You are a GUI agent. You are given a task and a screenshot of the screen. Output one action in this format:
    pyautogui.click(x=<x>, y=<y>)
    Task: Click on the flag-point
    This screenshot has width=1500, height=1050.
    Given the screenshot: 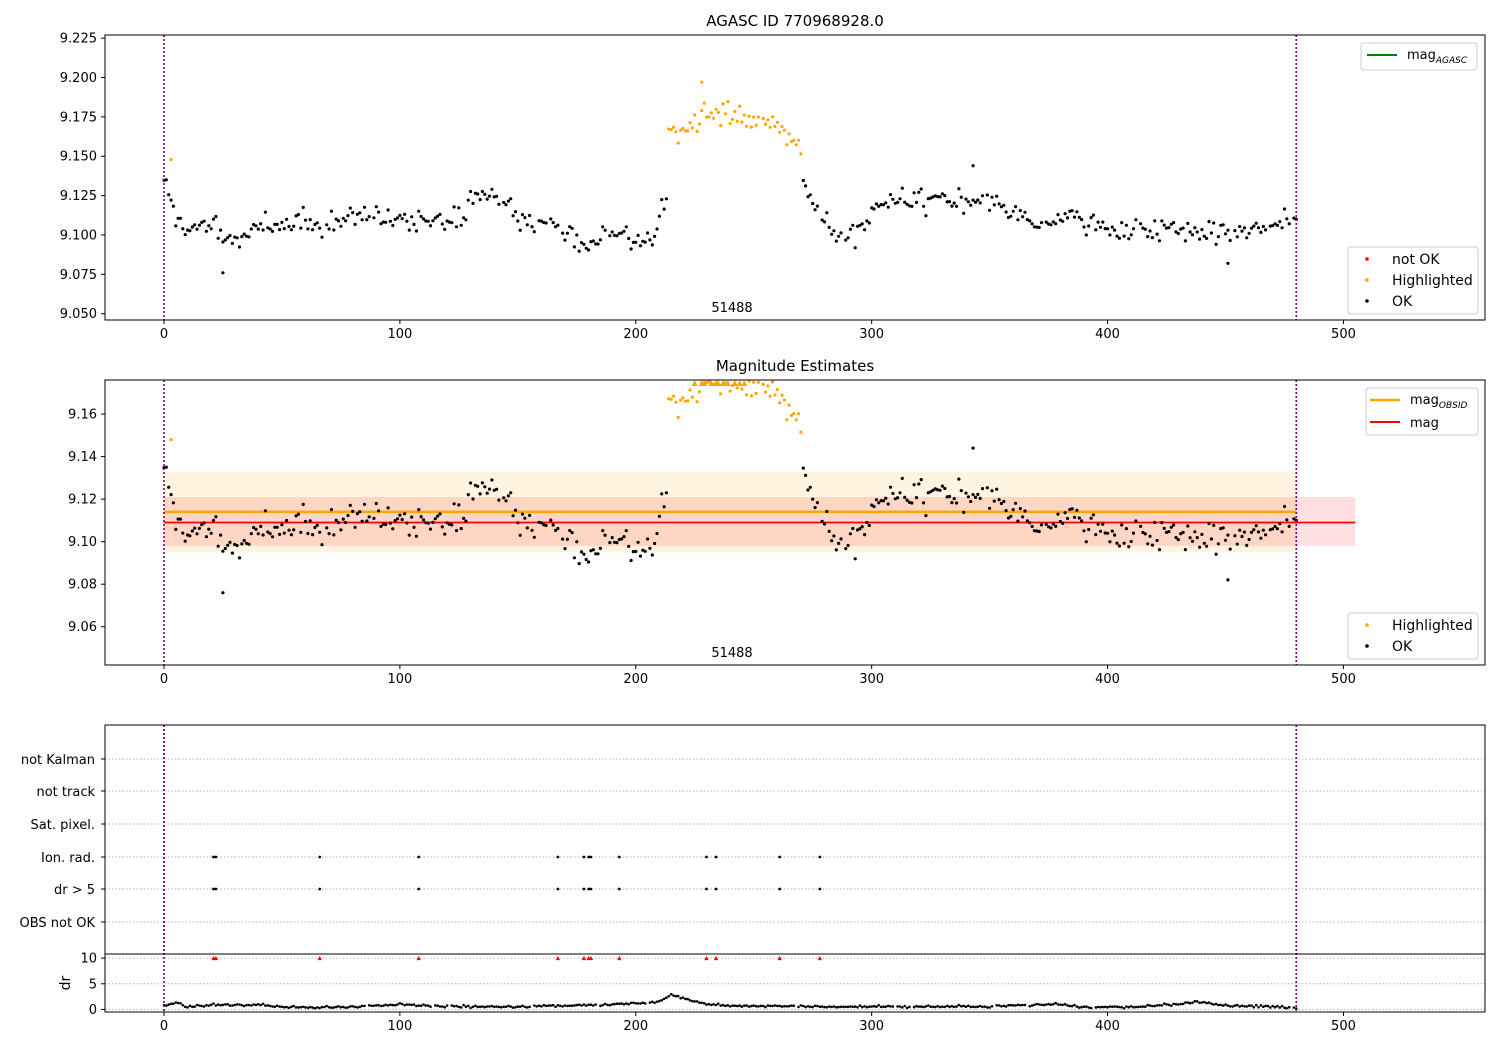 What is the action you would take?
    pyautogui.click(x=320, y=857)
    